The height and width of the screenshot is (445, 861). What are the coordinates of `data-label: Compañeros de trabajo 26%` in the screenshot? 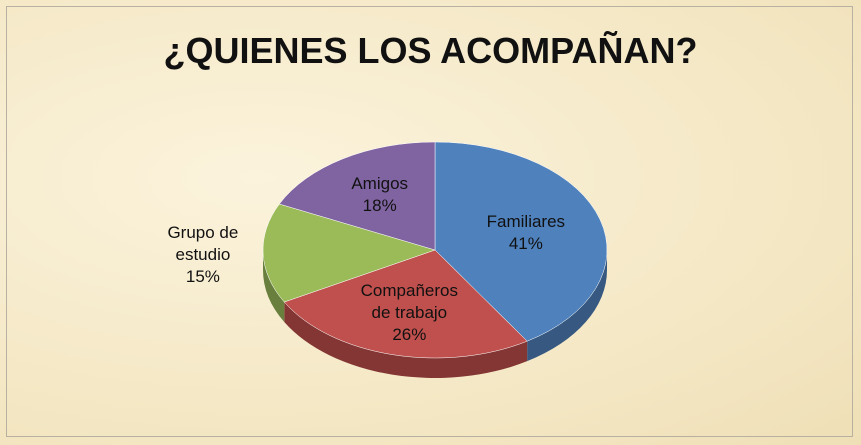 It's located at (409, 313).